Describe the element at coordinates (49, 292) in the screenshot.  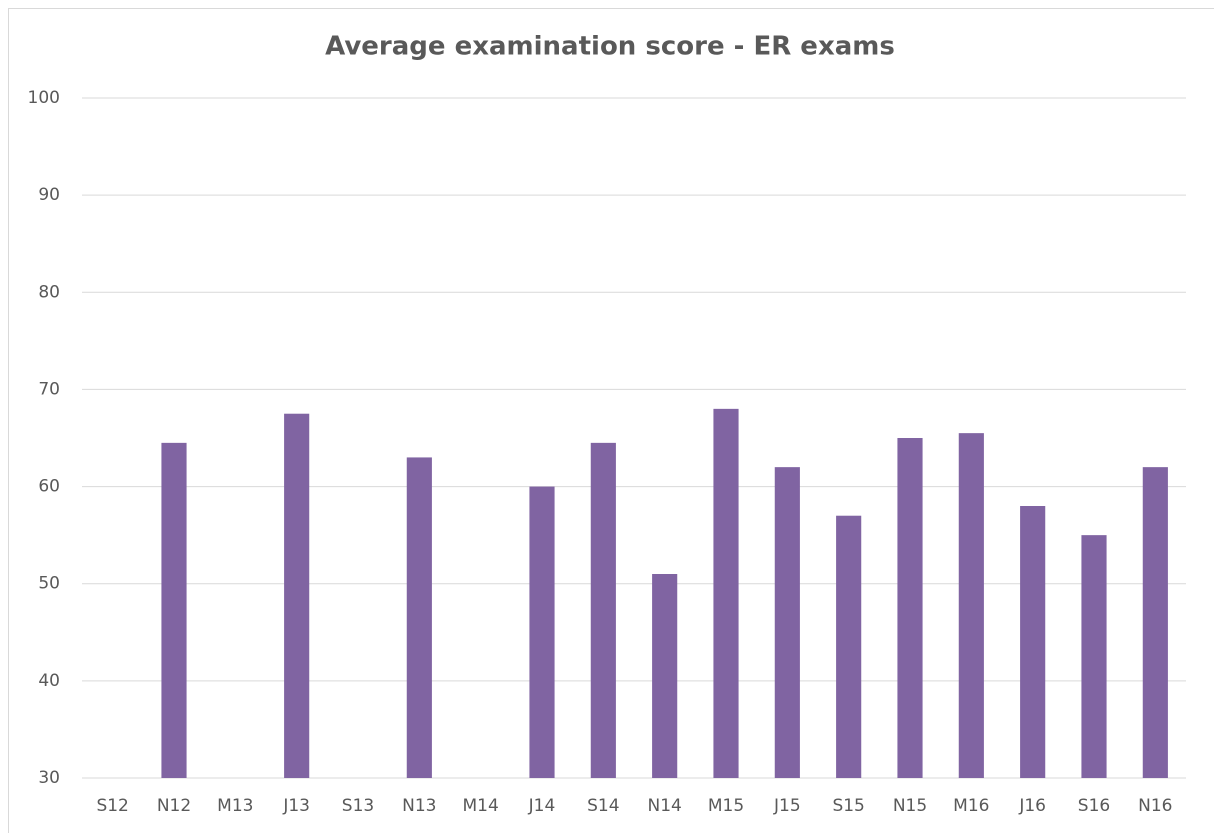
I see `y-tick-label: 80` at that location.